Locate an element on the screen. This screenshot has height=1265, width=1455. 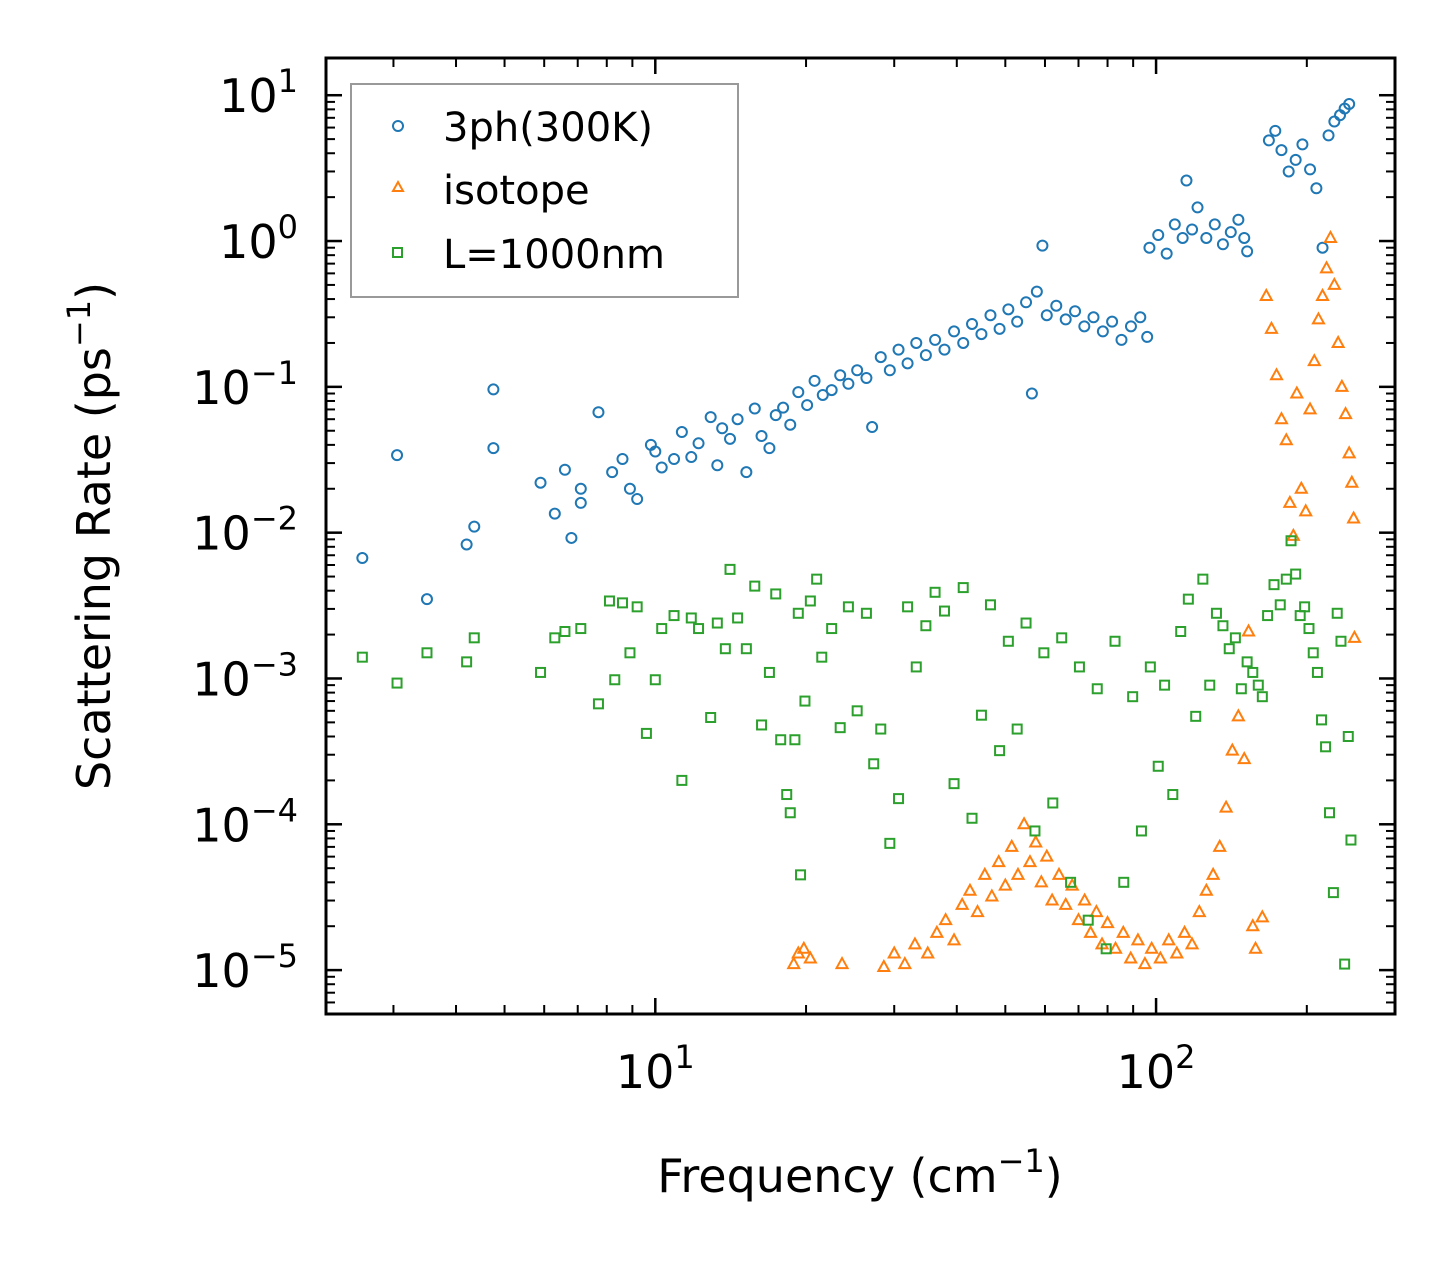
legend-entry-isotope: isotope is located at coordinates (490, 191).